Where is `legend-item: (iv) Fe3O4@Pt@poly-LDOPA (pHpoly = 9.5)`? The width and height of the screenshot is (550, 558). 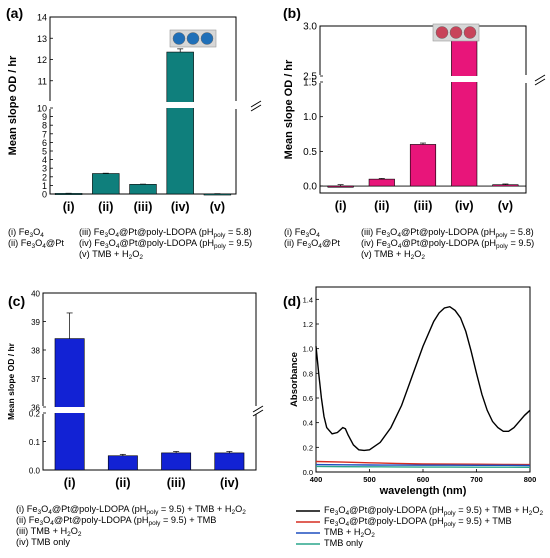
legend-item: (iv) Fe3O4@Pt@poly-LDOPA (pHpoly = 9.5) is located at coordinates (166, 244).